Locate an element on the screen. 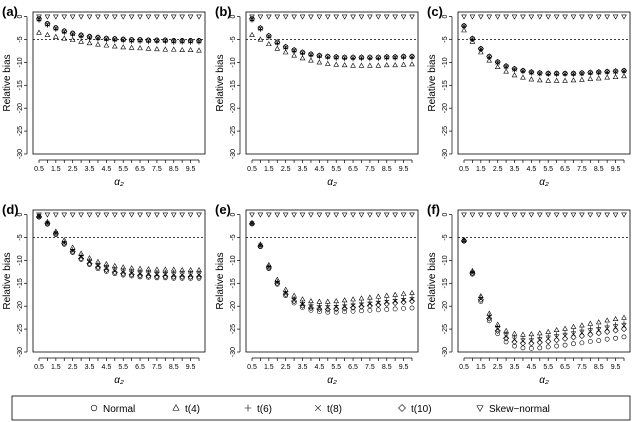 This screenshot has width=634, height=422. y-tick-label: -10 is located at coordinates (233, 260).